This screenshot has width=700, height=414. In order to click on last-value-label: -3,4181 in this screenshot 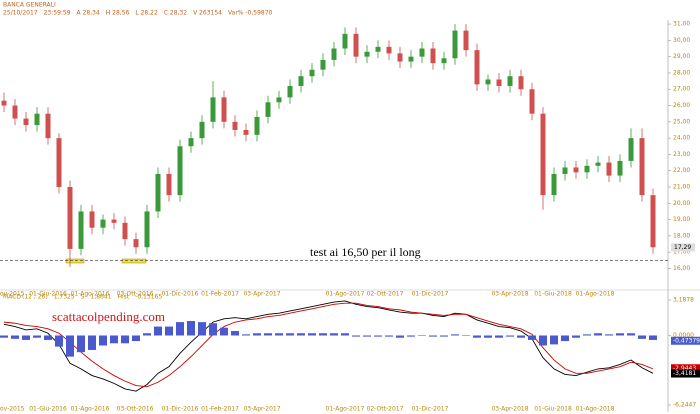, I will do `click(684, 373)`.